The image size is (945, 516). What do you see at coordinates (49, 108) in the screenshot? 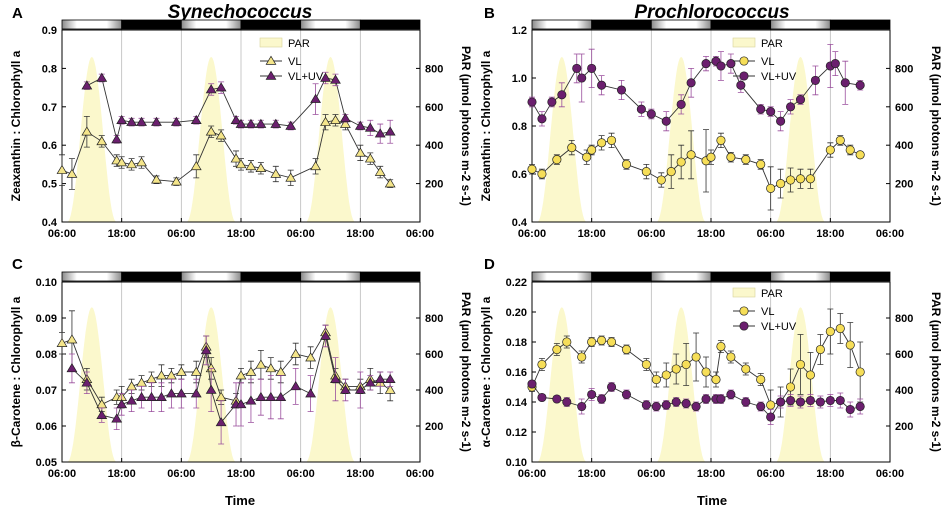
I see `y-tick-label: 0.7` at bounding box center [49, 108].